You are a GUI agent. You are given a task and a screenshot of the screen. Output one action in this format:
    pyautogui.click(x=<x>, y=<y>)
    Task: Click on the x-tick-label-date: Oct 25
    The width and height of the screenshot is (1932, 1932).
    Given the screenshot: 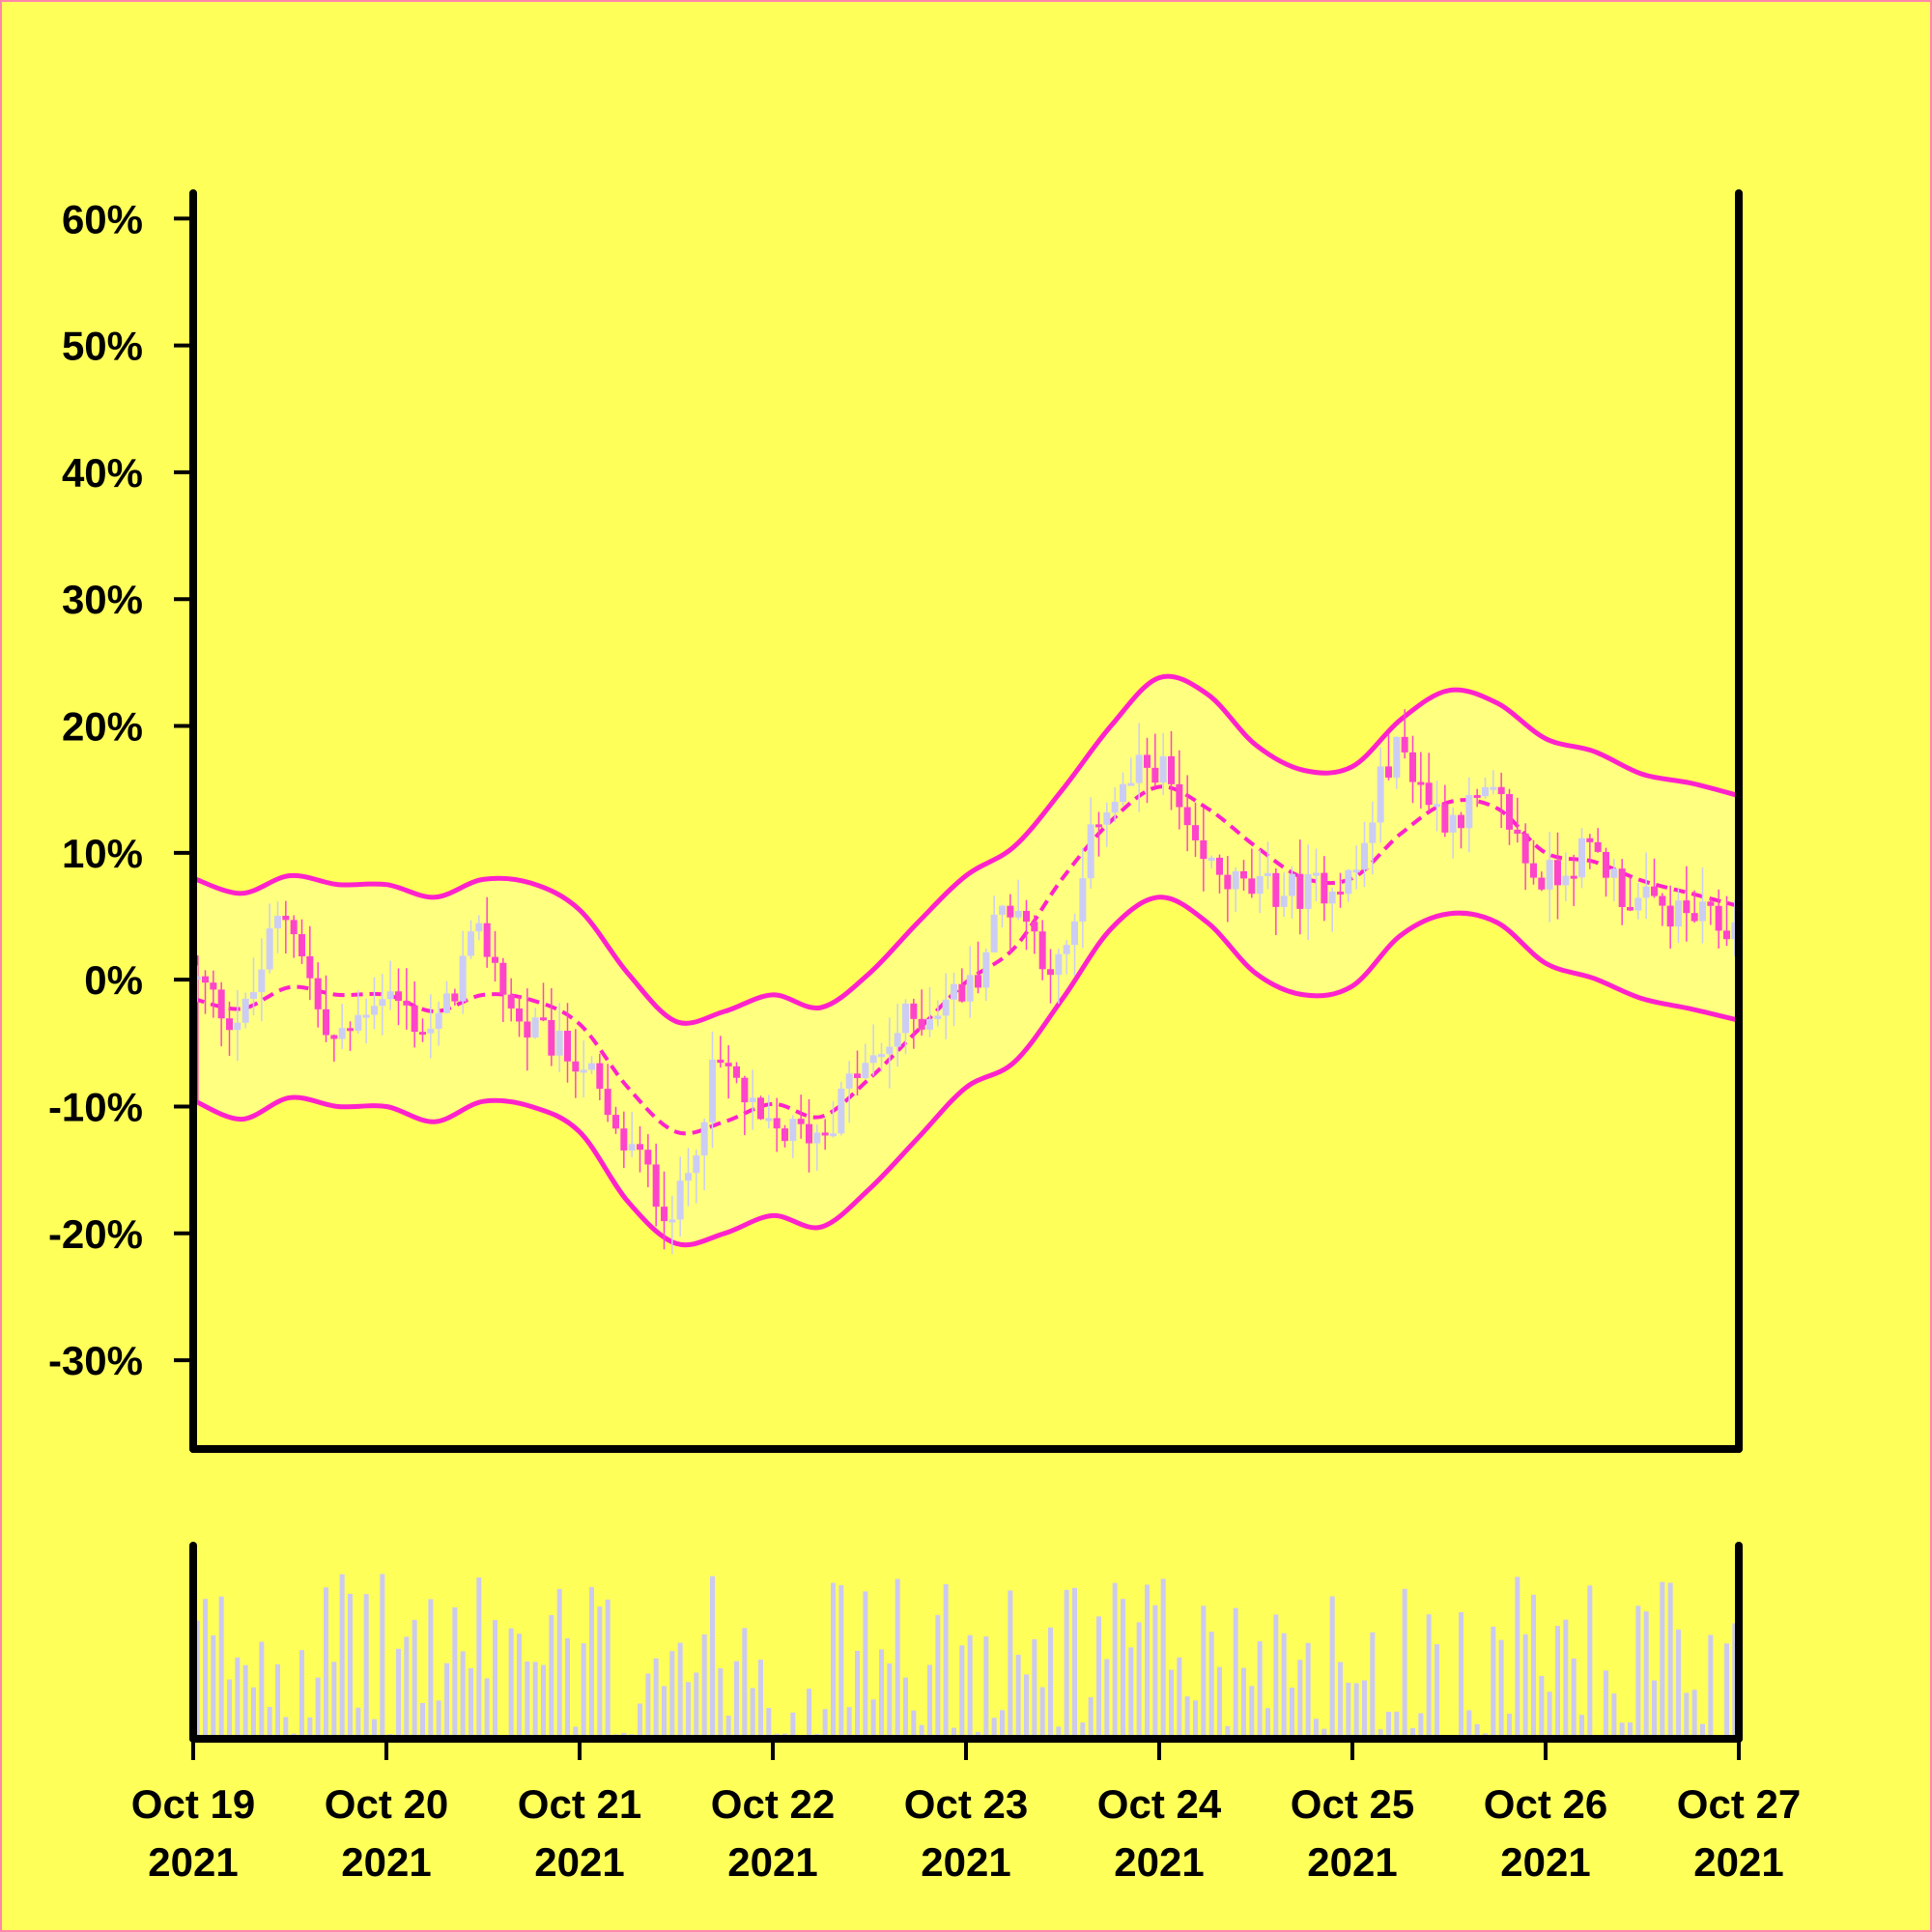 What is the action you would take?
    pyautogui.click(x=1352, y=1804)
    